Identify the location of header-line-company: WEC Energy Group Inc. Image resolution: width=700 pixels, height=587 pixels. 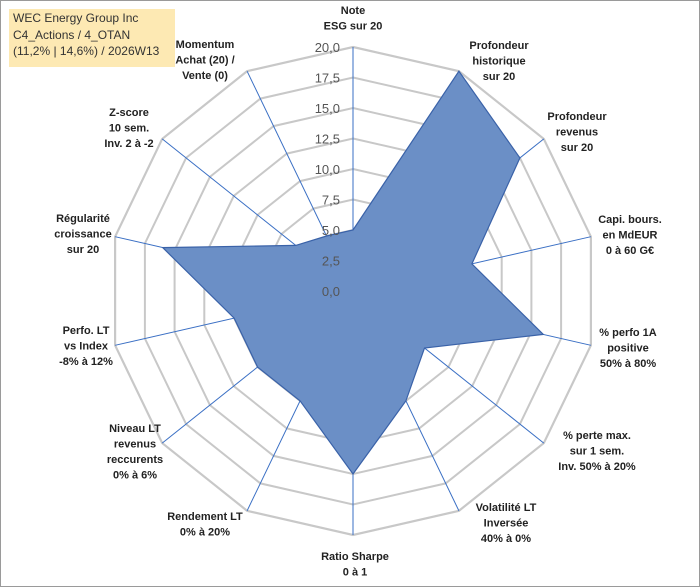
(76, 18).